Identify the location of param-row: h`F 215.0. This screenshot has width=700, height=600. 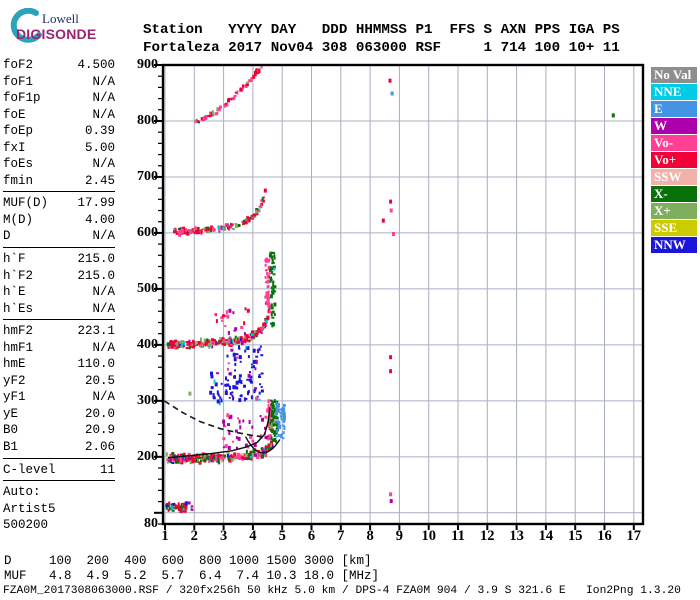
(59, 259).